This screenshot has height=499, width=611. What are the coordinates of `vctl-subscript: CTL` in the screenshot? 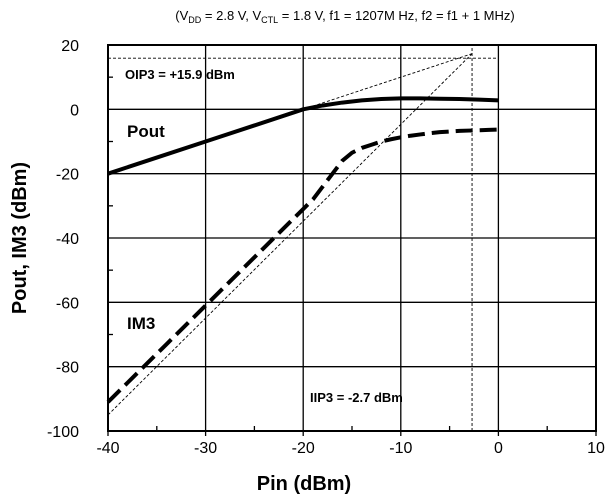 It's located at (269, 20).